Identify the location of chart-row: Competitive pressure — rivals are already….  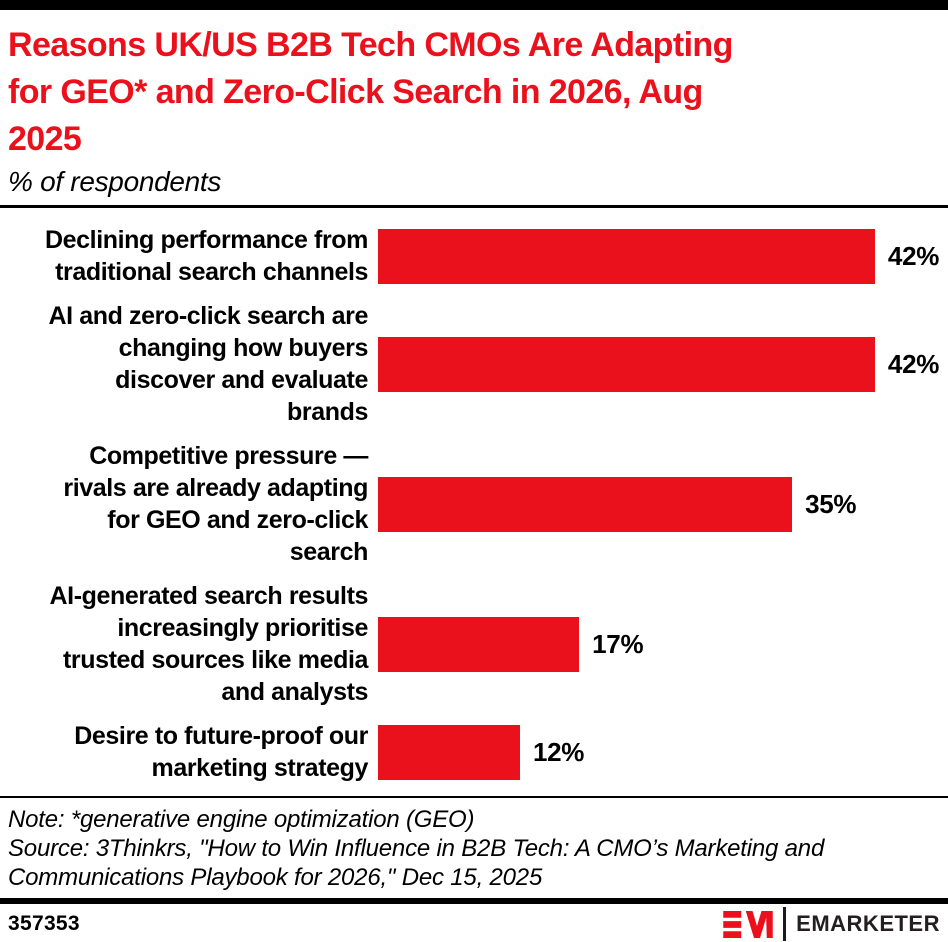
(474, 504).